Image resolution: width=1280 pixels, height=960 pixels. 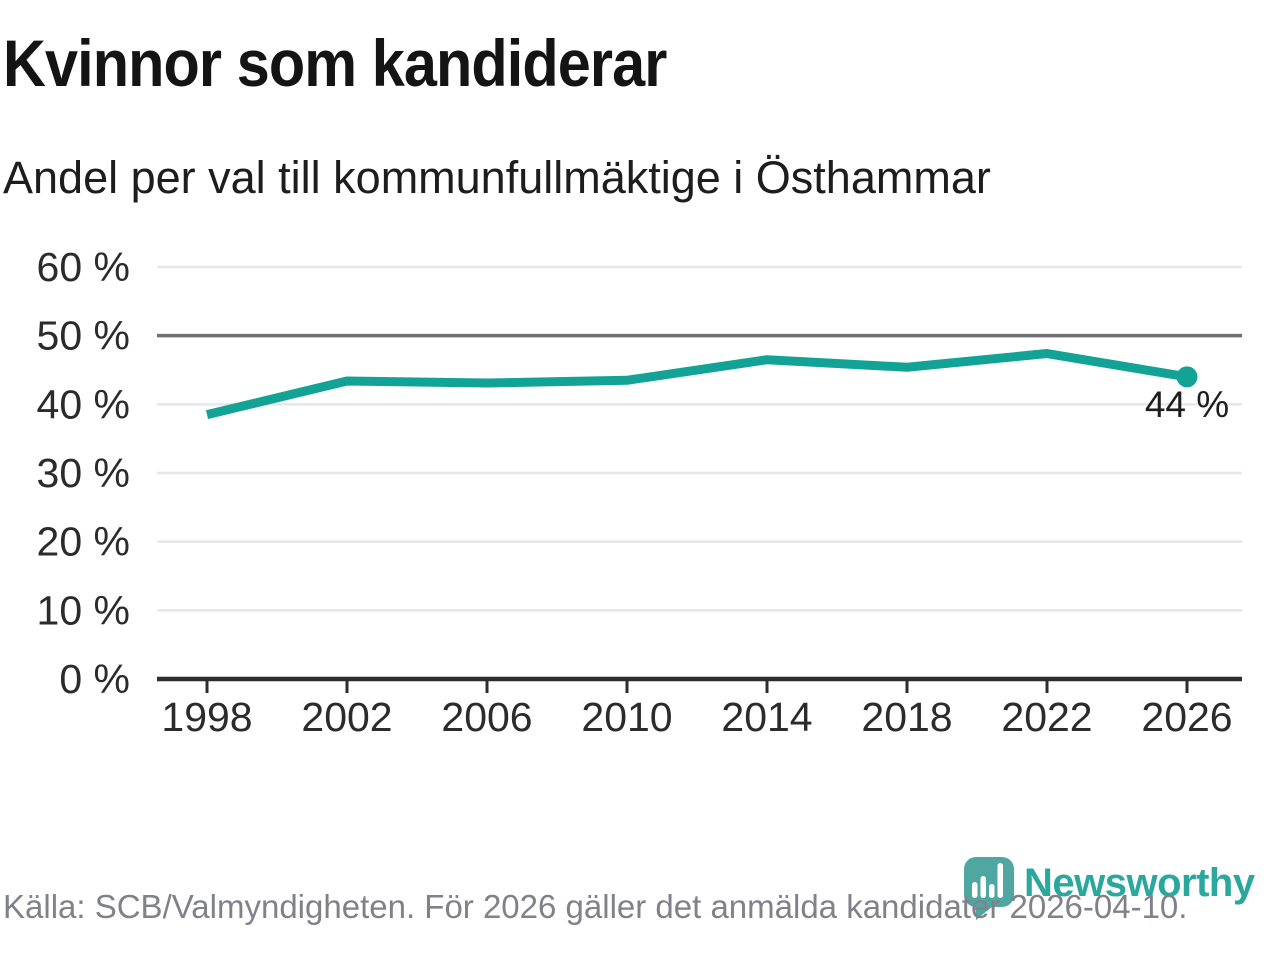 What do you see at coordinates (83, 336) in the screenshot?
I see `y-tick-label: 50 %` at bounding box center [83, 336].